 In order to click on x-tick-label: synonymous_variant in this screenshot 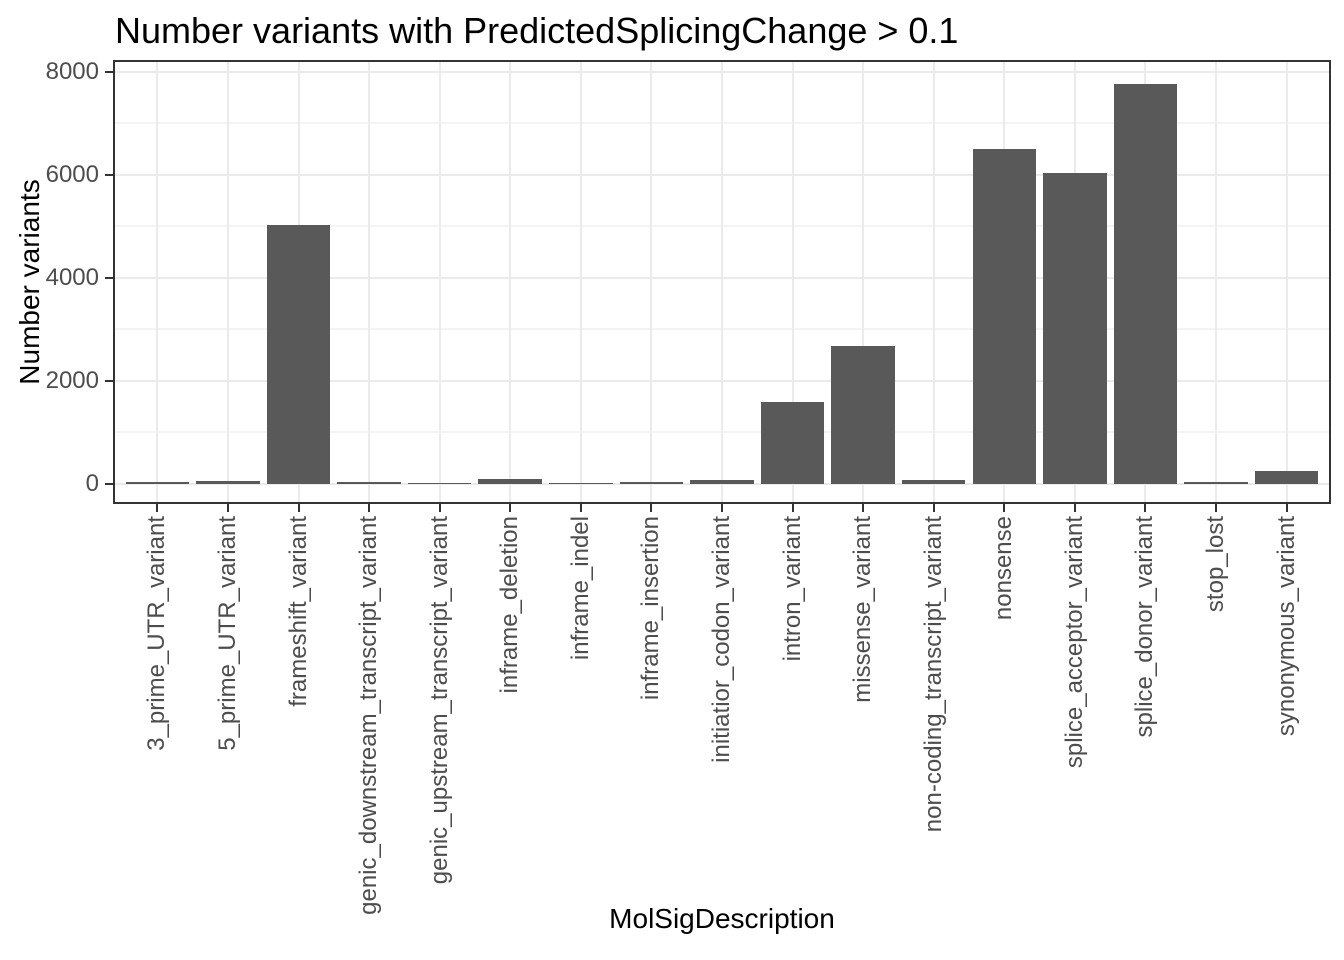, I will do `click(1286, 626)`.